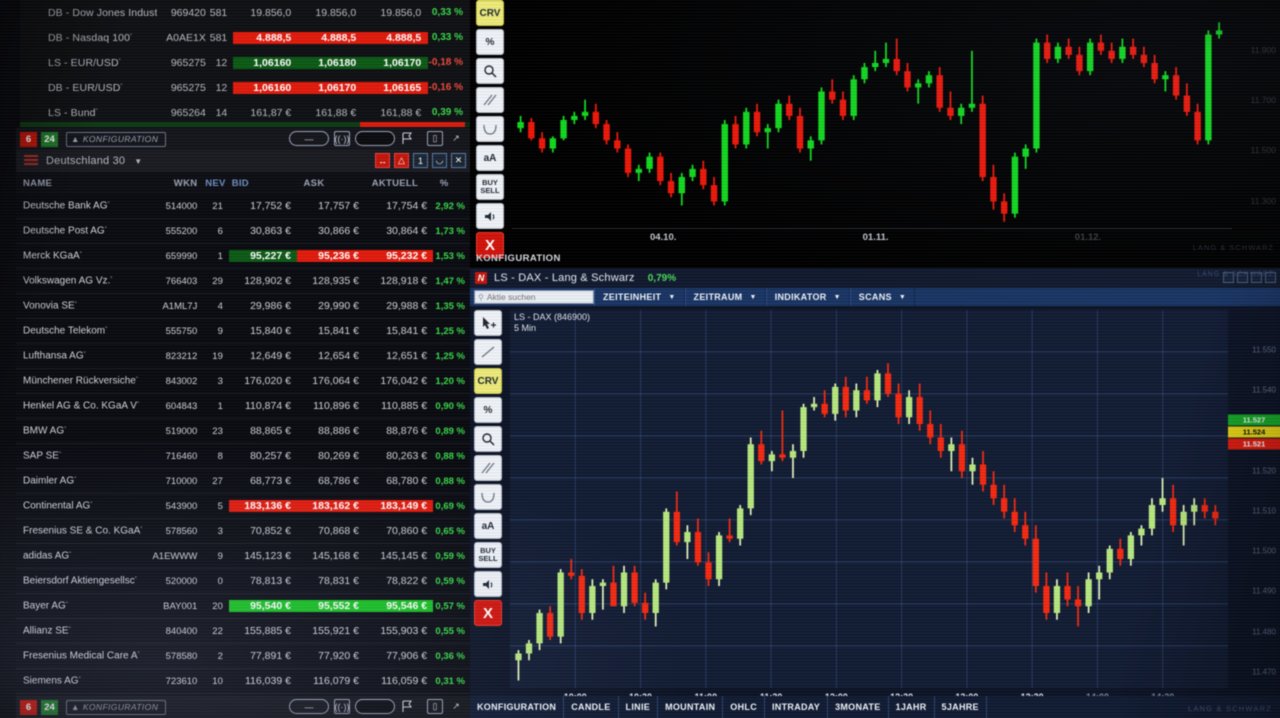 The image size is (1280, 718). I want to click on trendline-icon, so click(488, 352).